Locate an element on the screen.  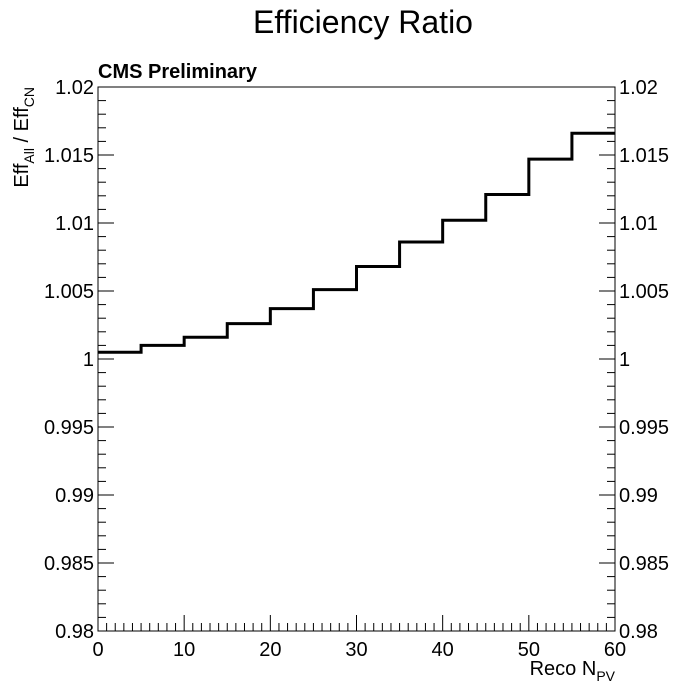
x-tick-label: 0 is located at coordinates (97, 650).